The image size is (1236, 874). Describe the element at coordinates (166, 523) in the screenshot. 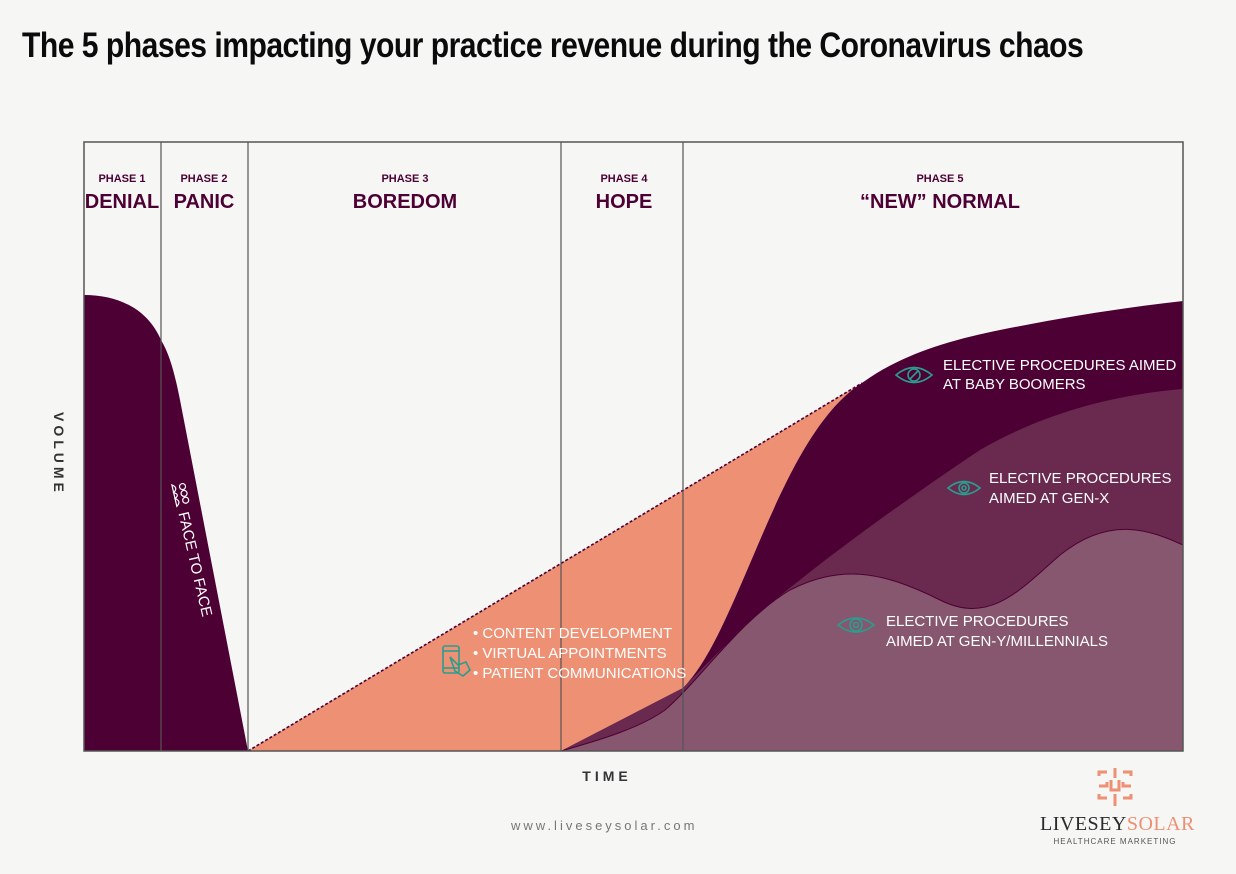

I see `area-face-to-face` at that location.